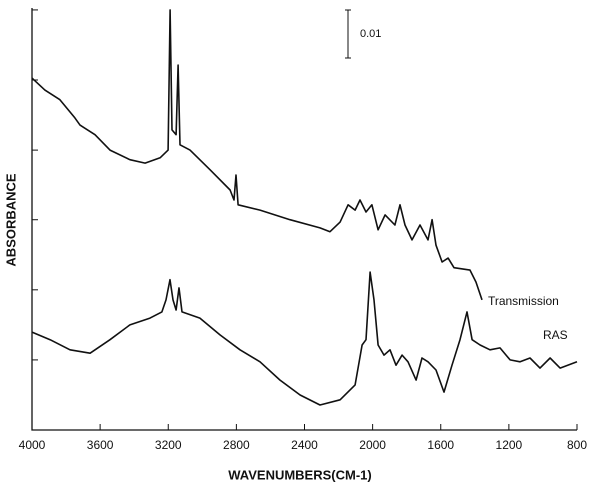 Image resolution: width=592 pixels, height=484 pixels. I want to click on scale-bar-label: 0.01, so click(370, 34).